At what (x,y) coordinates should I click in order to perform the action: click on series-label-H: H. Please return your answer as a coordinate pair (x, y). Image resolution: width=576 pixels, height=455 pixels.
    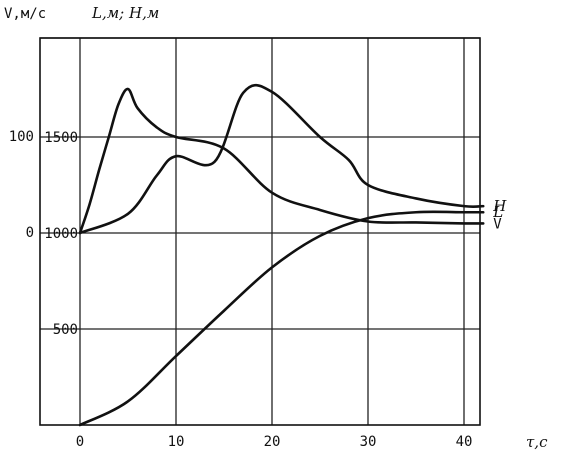
    Looking at the image, I should click on (499, 206).